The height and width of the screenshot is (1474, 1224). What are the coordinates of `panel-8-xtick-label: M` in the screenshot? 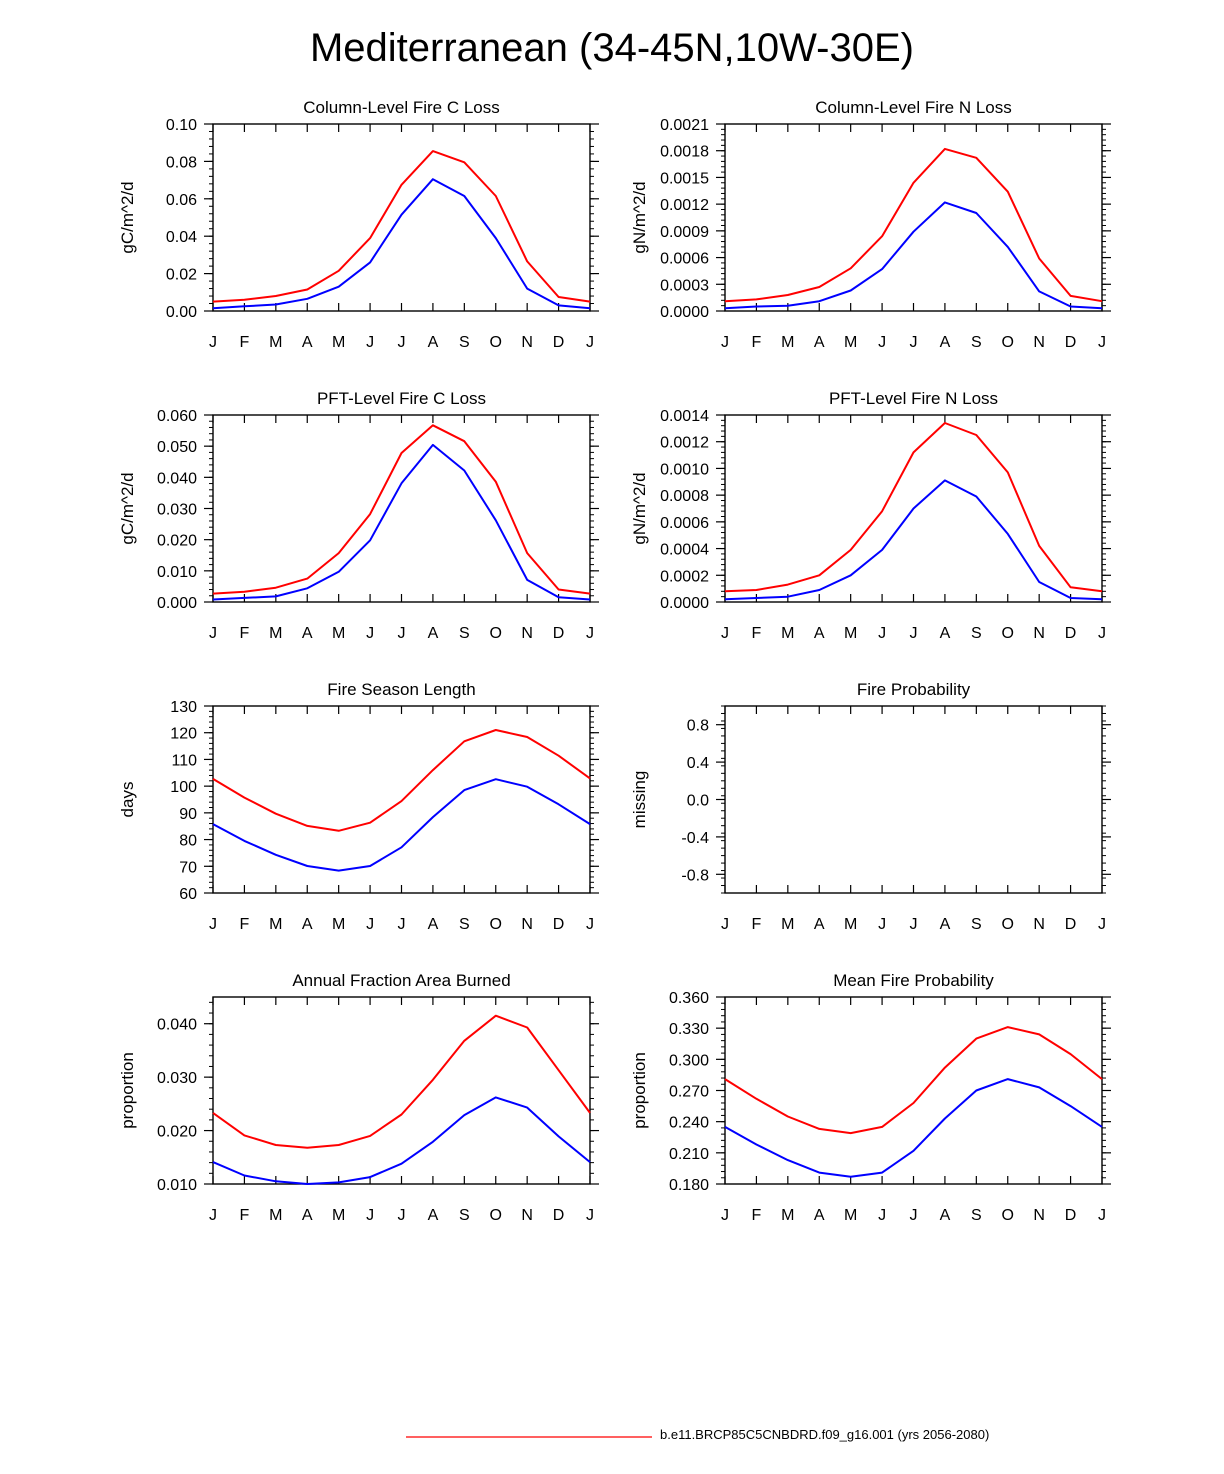 It's located at (850, 1215).